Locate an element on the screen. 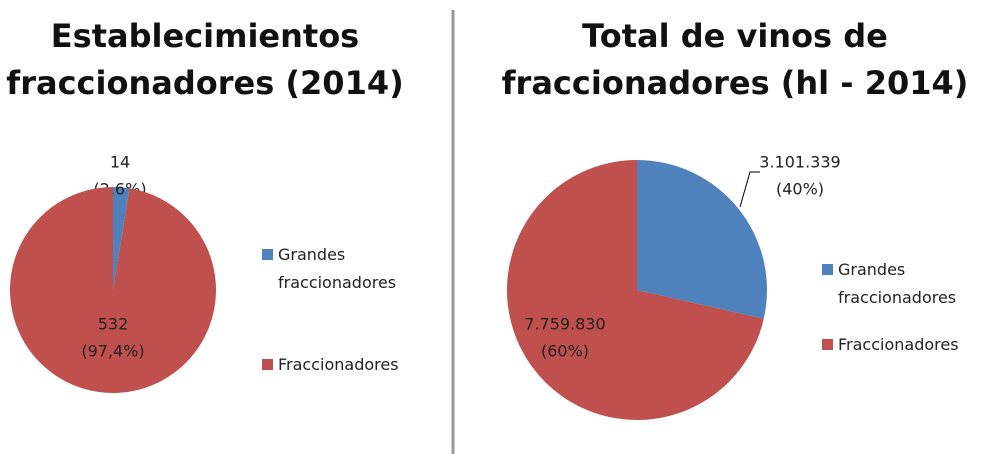  chart-title: fraccionadores (2014) is located at coordinates (204, 83).